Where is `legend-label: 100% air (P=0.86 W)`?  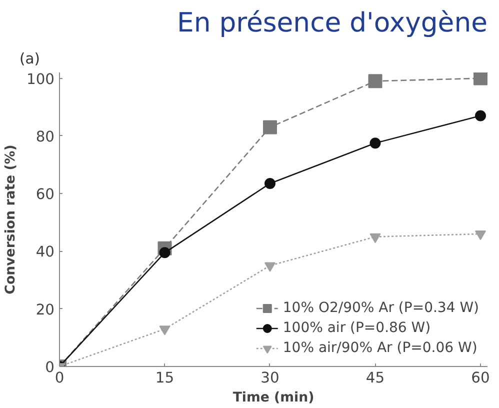
legend-label: 100% air (P=0.86 W) is located at coordinates (356, 328).